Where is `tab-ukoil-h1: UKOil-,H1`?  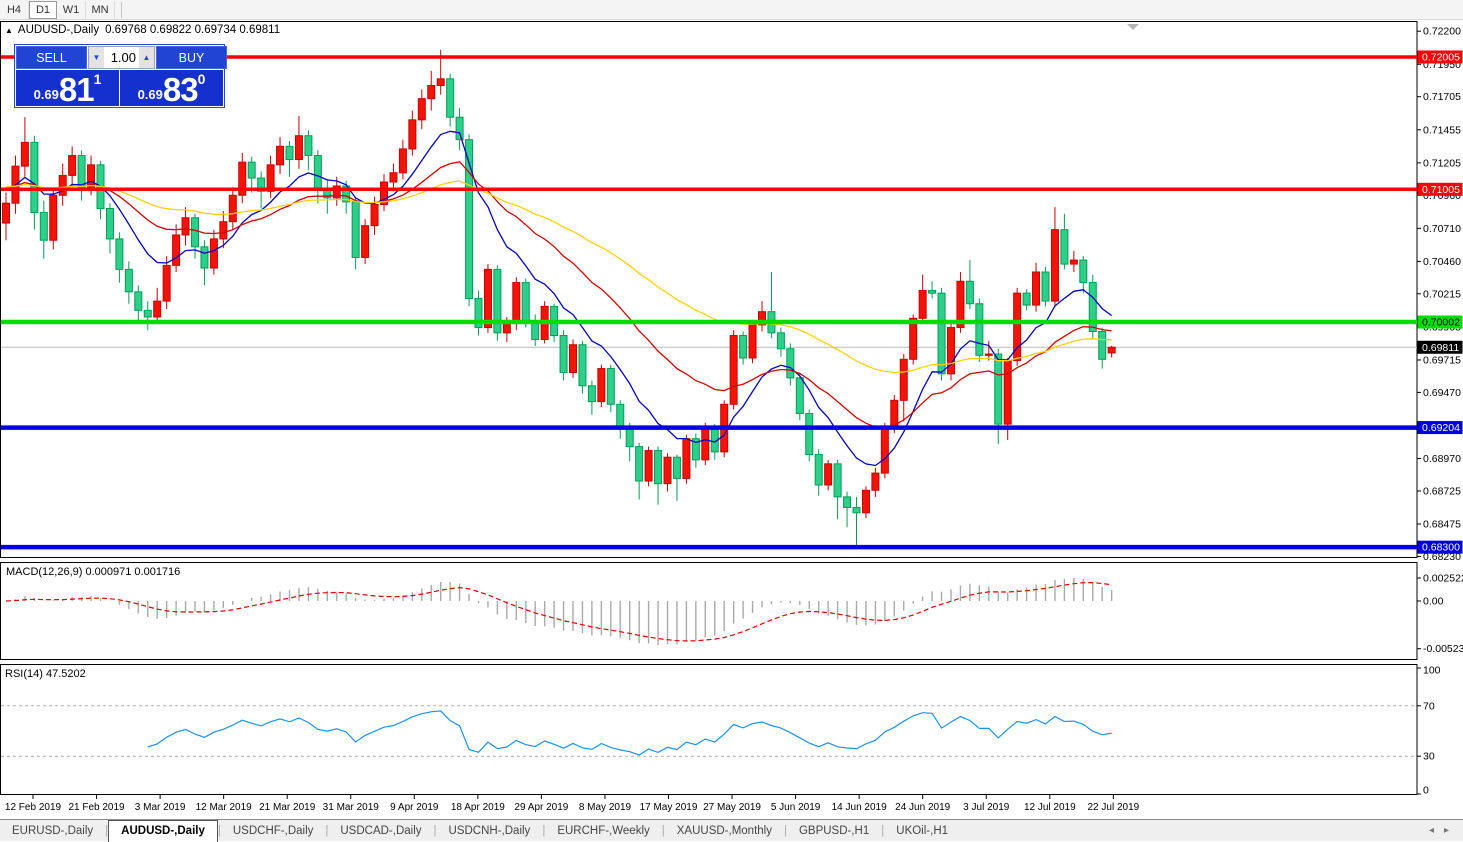
tab-ukoil-h1: UKOil-,H1 is located at coordinates (922, 830).